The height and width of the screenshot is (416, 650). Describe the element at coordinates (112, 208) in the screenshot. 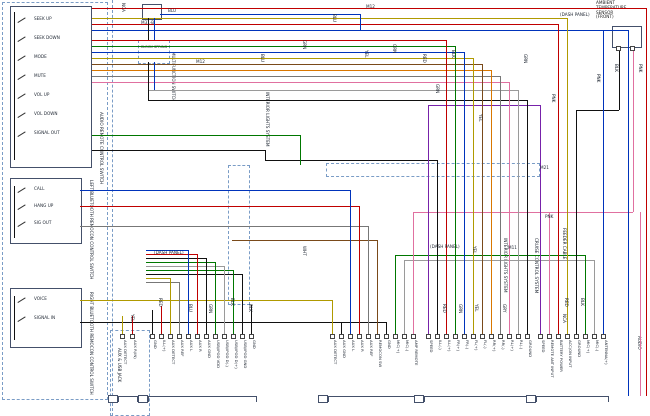

I see `divider-dashed-line` at that location.